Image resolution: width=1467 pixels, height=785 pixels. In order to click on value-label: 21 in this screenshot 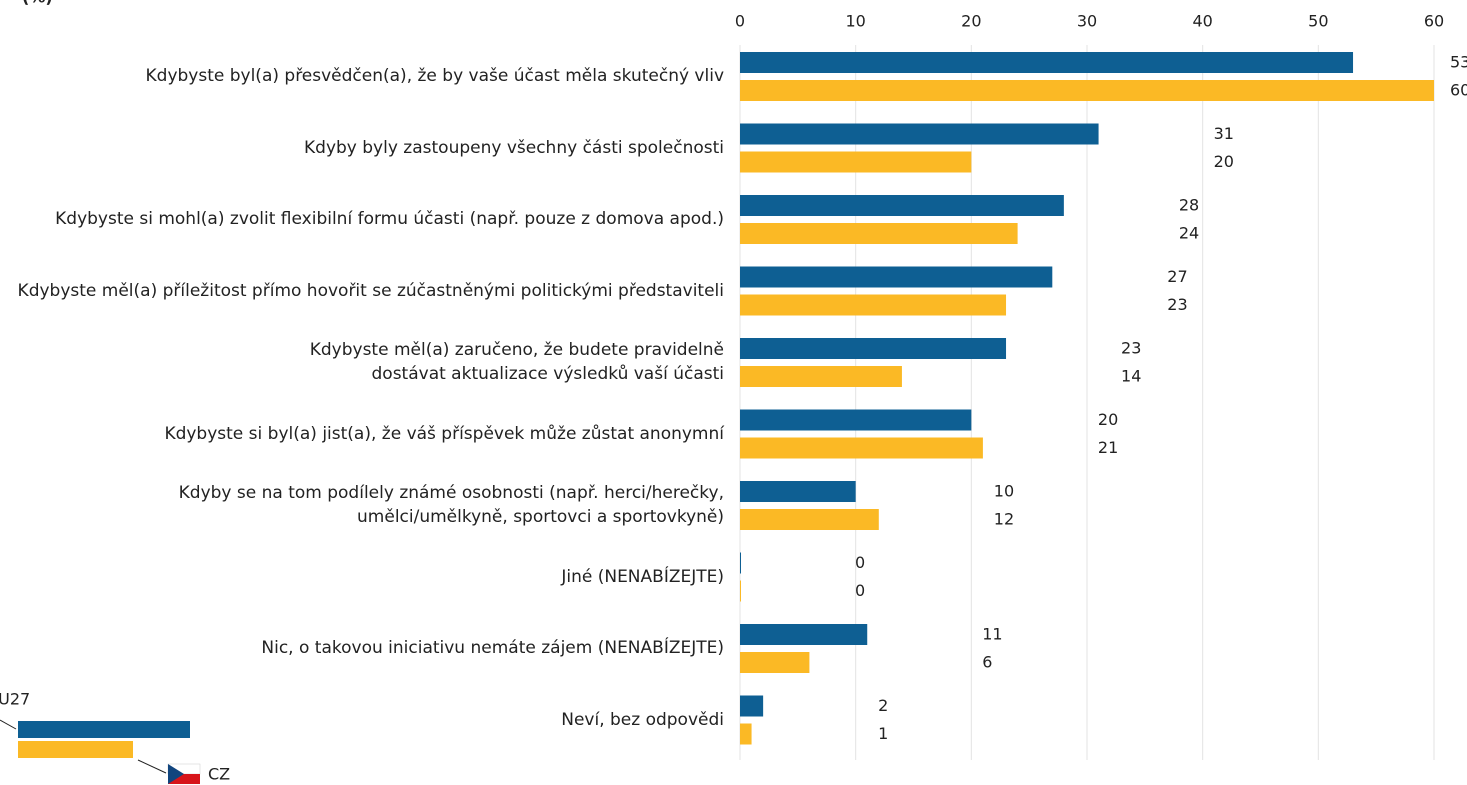, I will do `click(1108, 447)`.